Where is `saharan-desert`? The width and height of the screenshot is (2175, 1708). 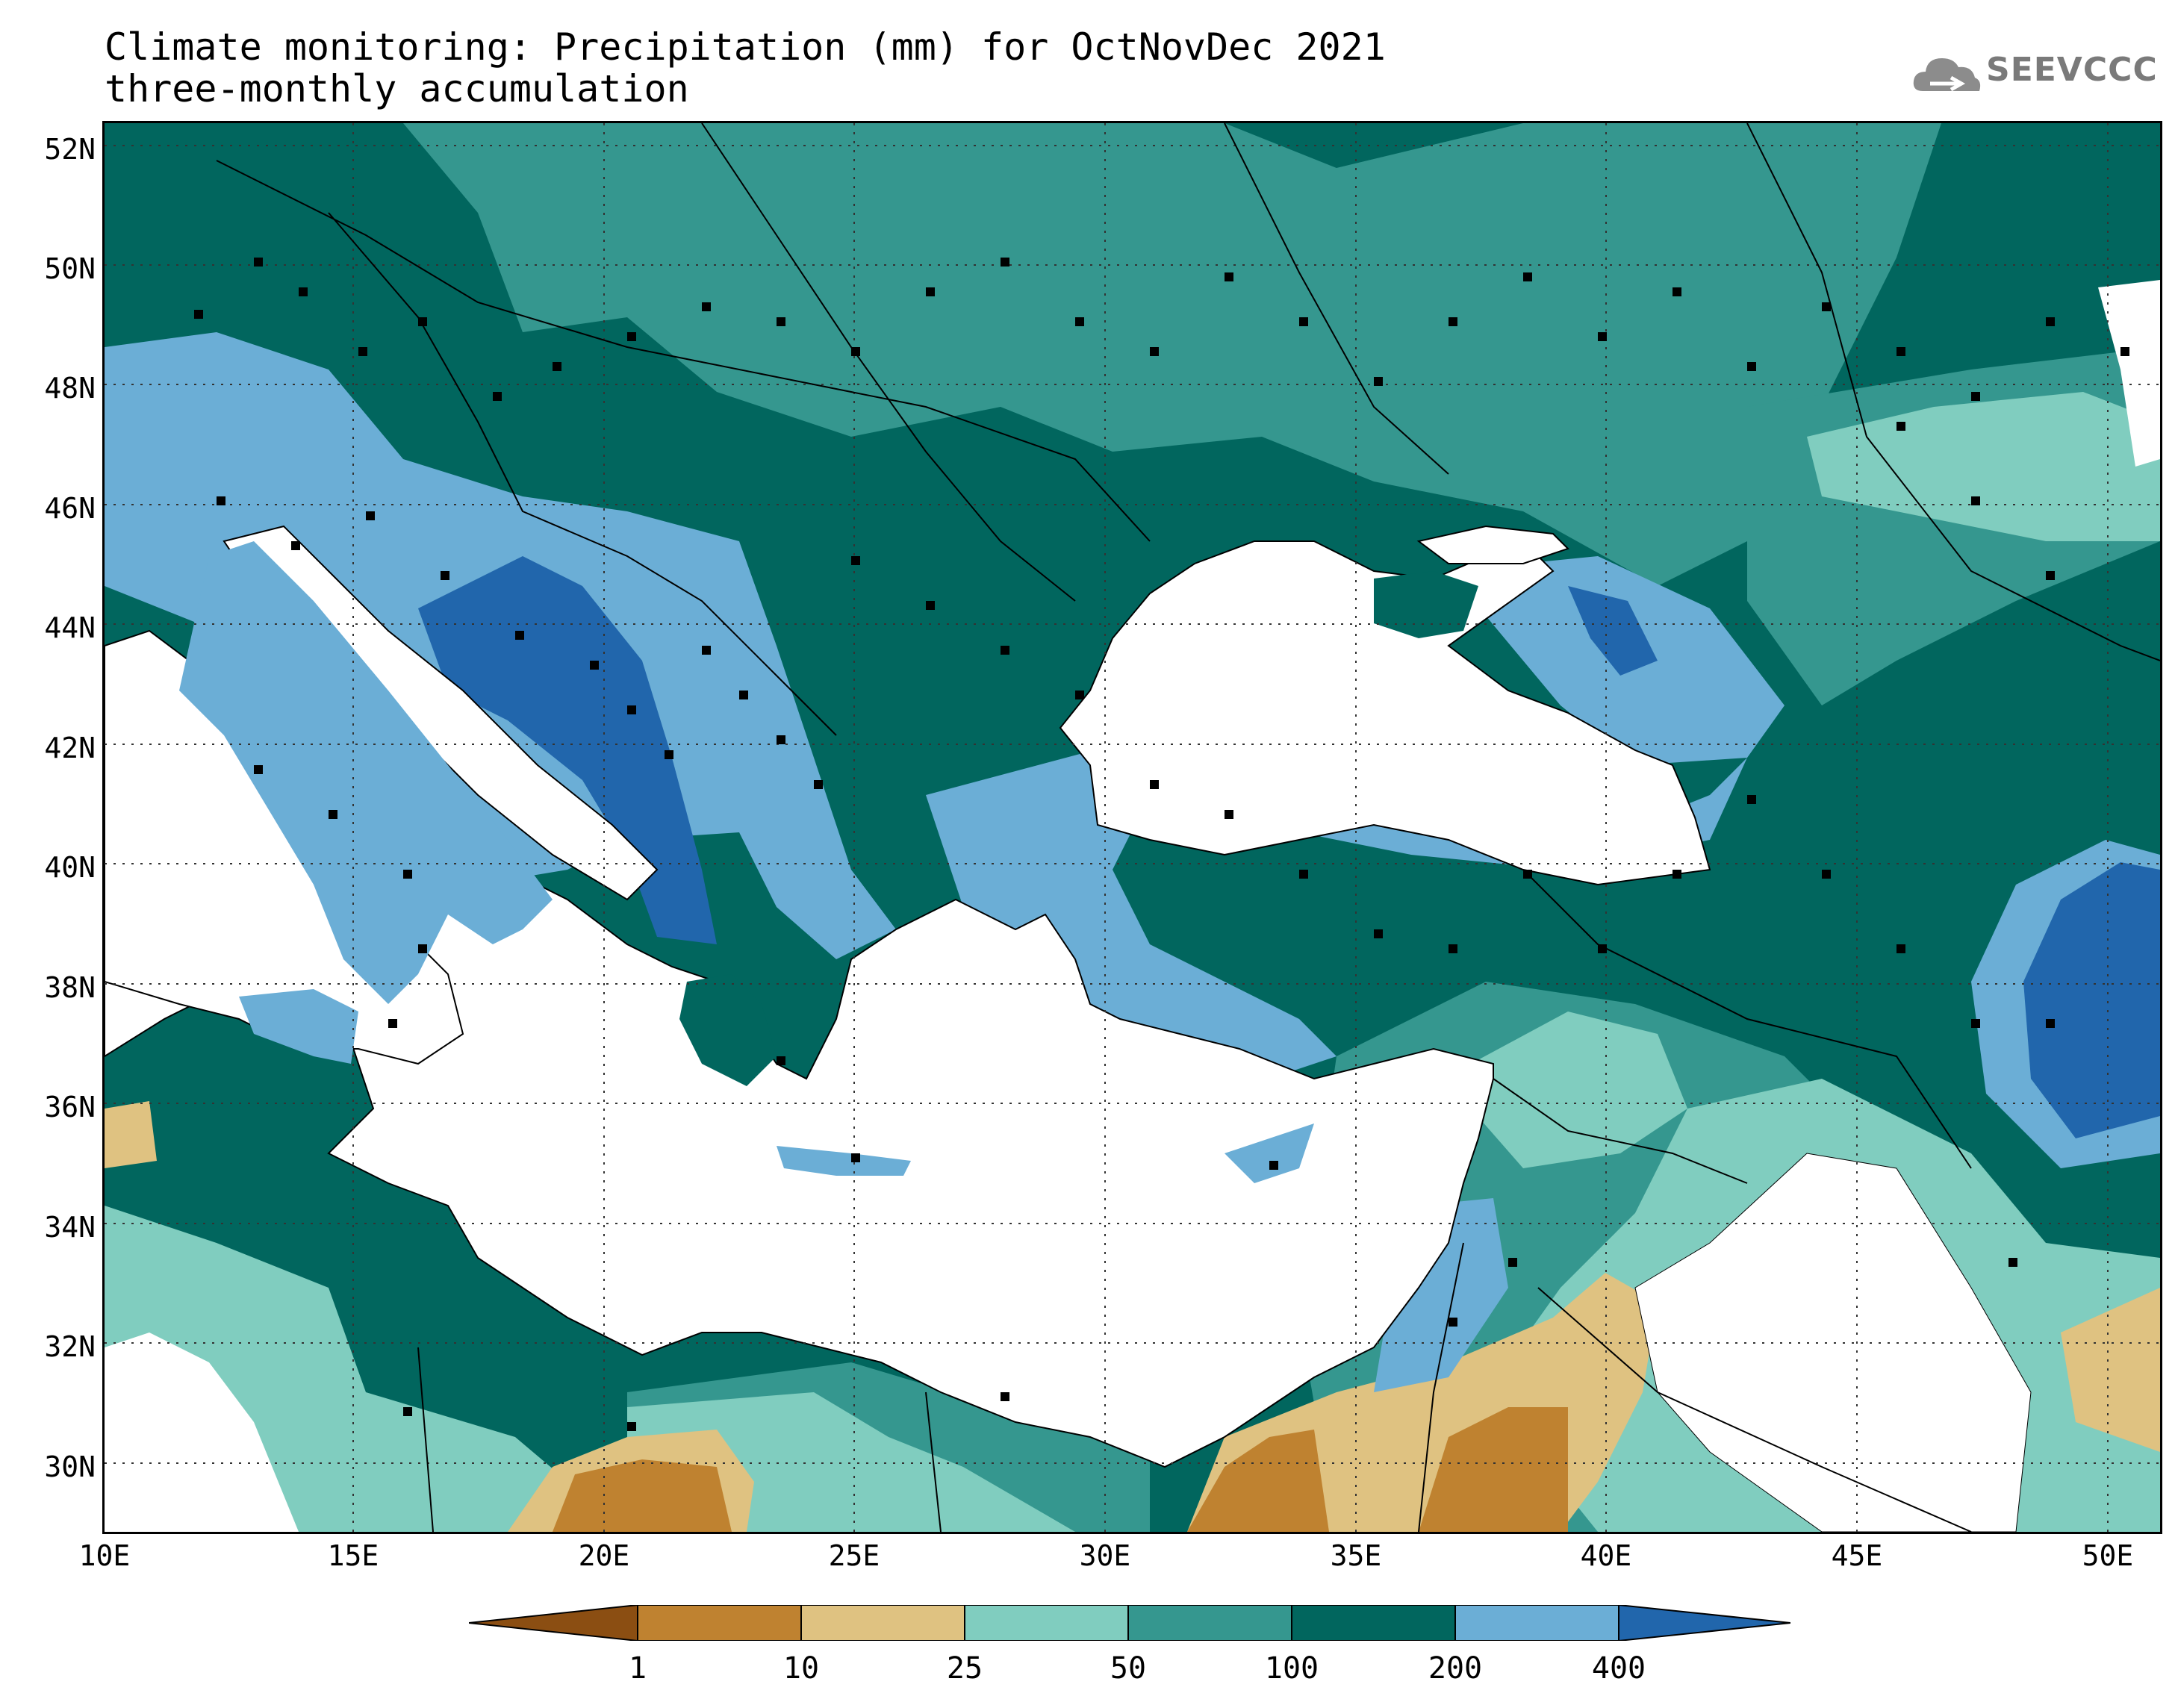
saharan-desert is located at coordinates (1833, 1342).